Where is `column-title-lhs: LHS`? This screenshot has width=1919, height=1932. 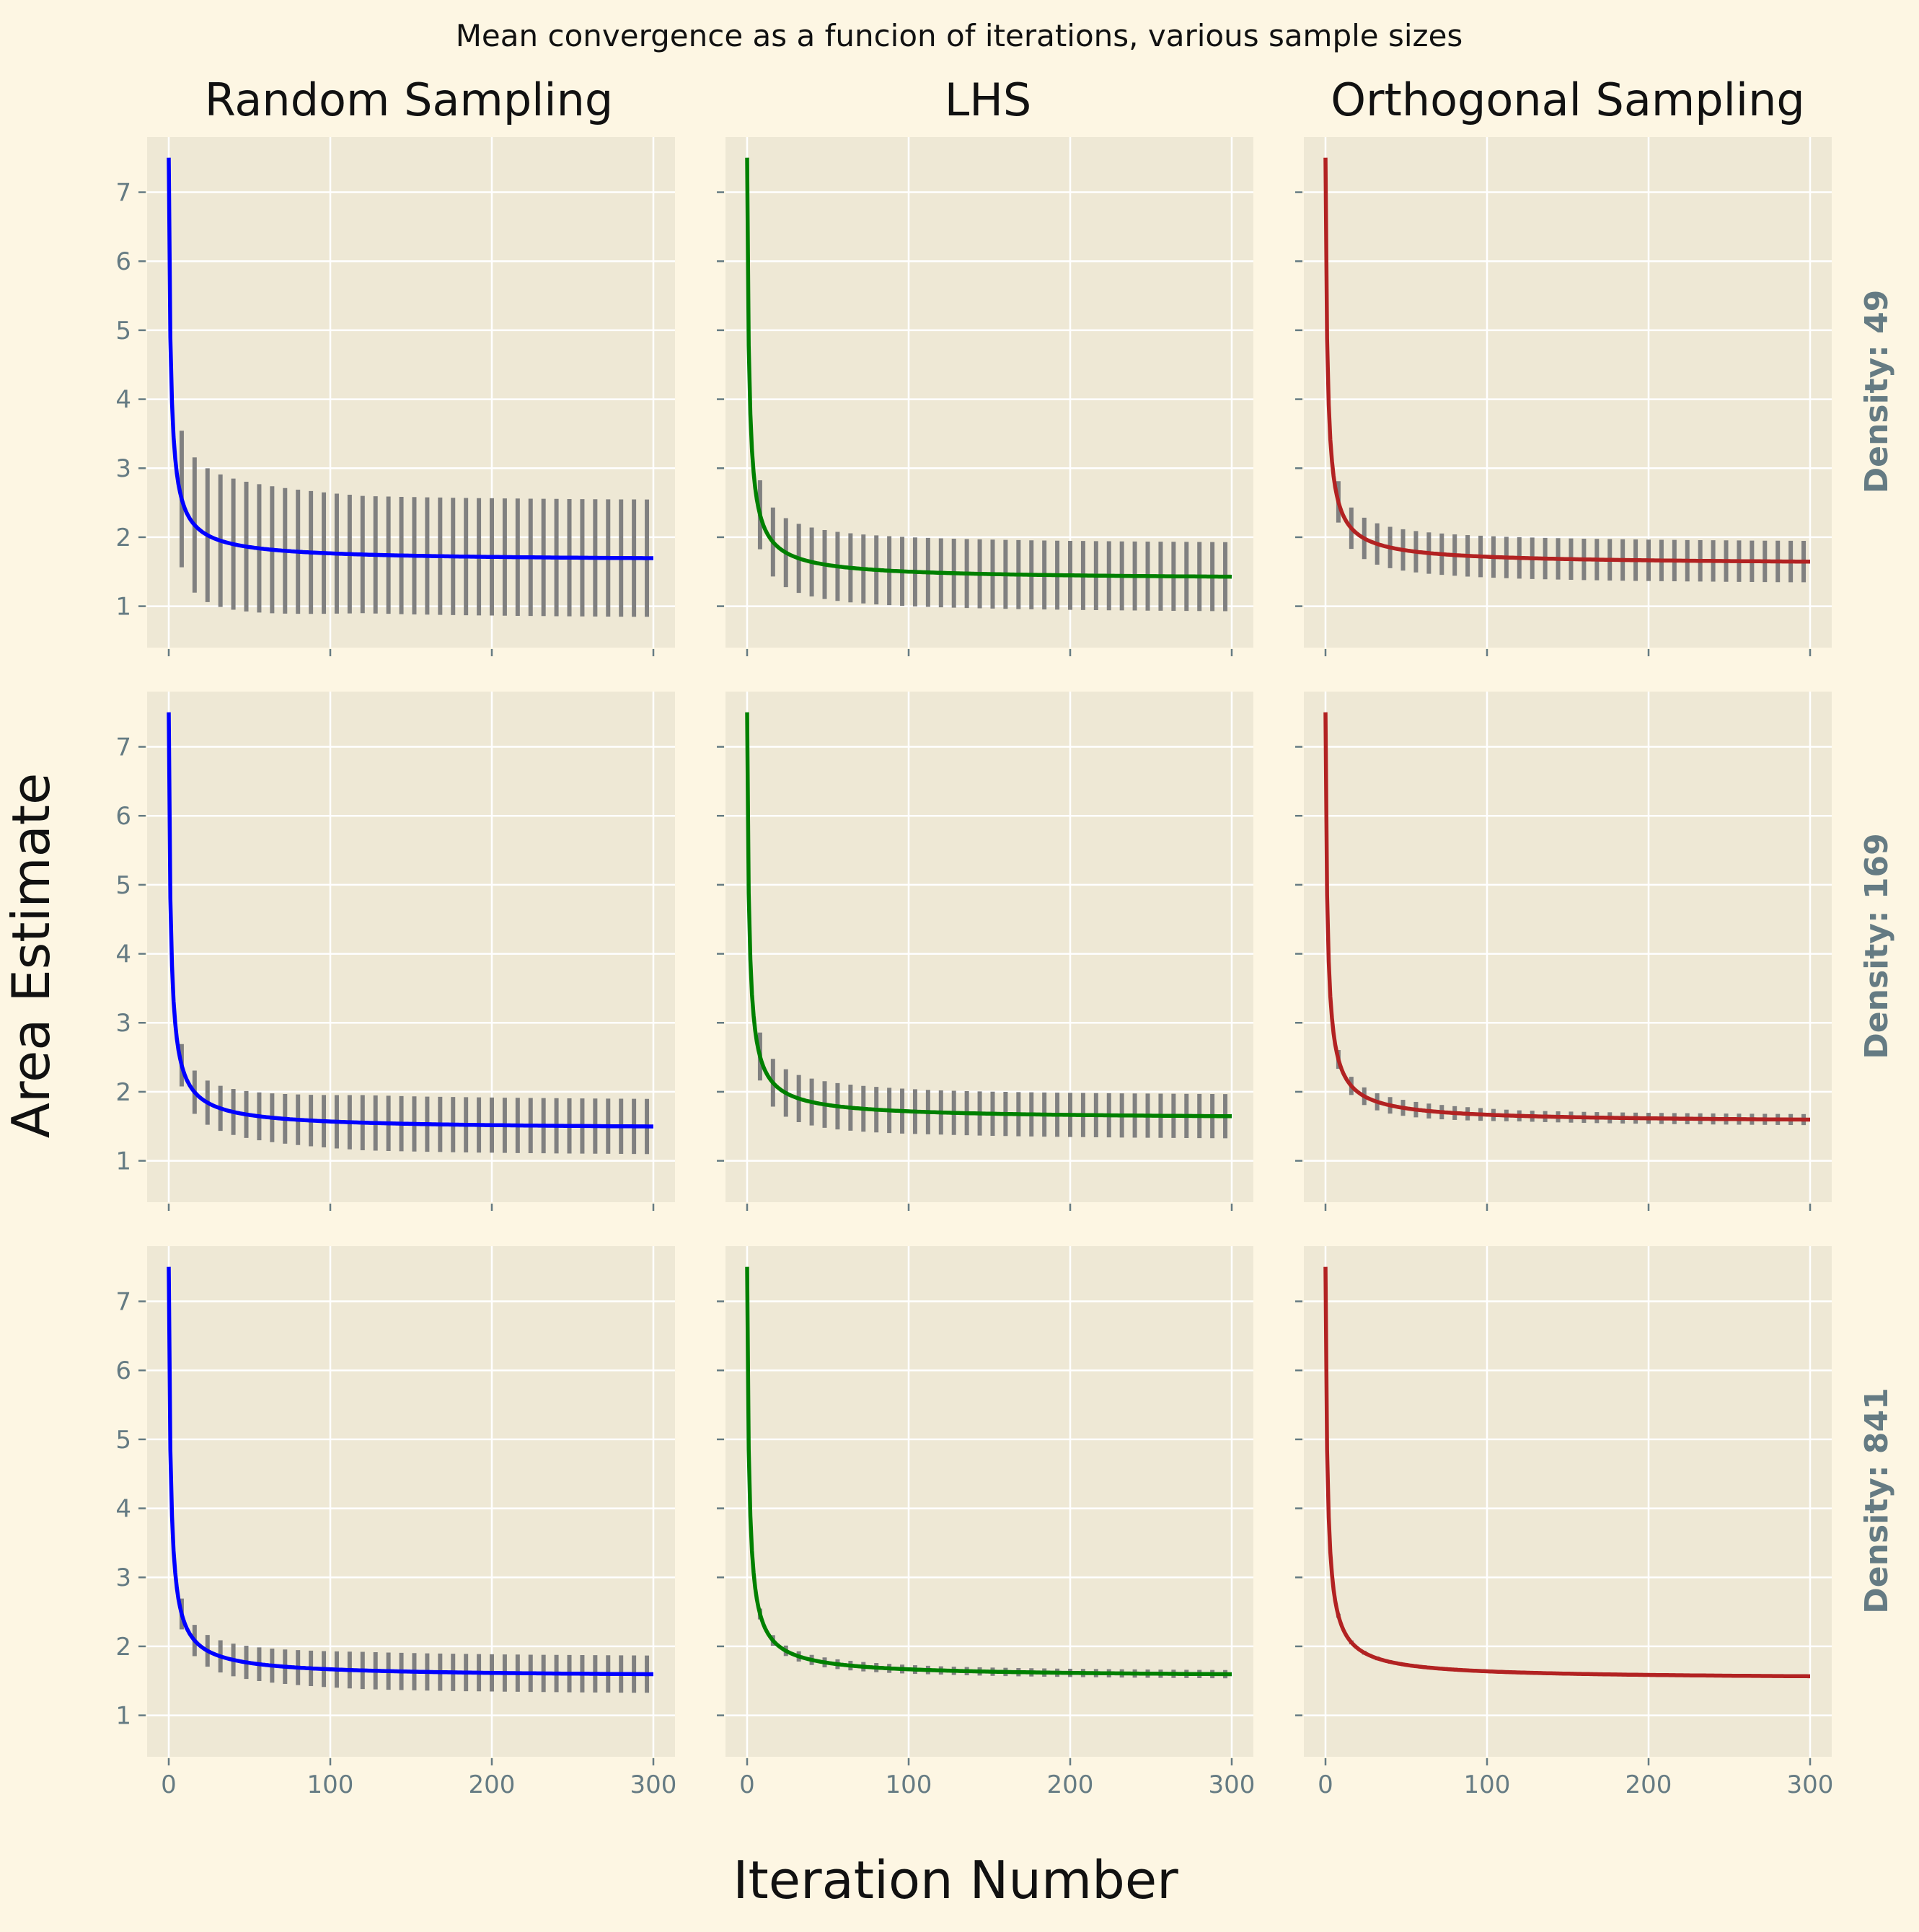 column-title-lhs: LHS is located at coordinates (989, 100).